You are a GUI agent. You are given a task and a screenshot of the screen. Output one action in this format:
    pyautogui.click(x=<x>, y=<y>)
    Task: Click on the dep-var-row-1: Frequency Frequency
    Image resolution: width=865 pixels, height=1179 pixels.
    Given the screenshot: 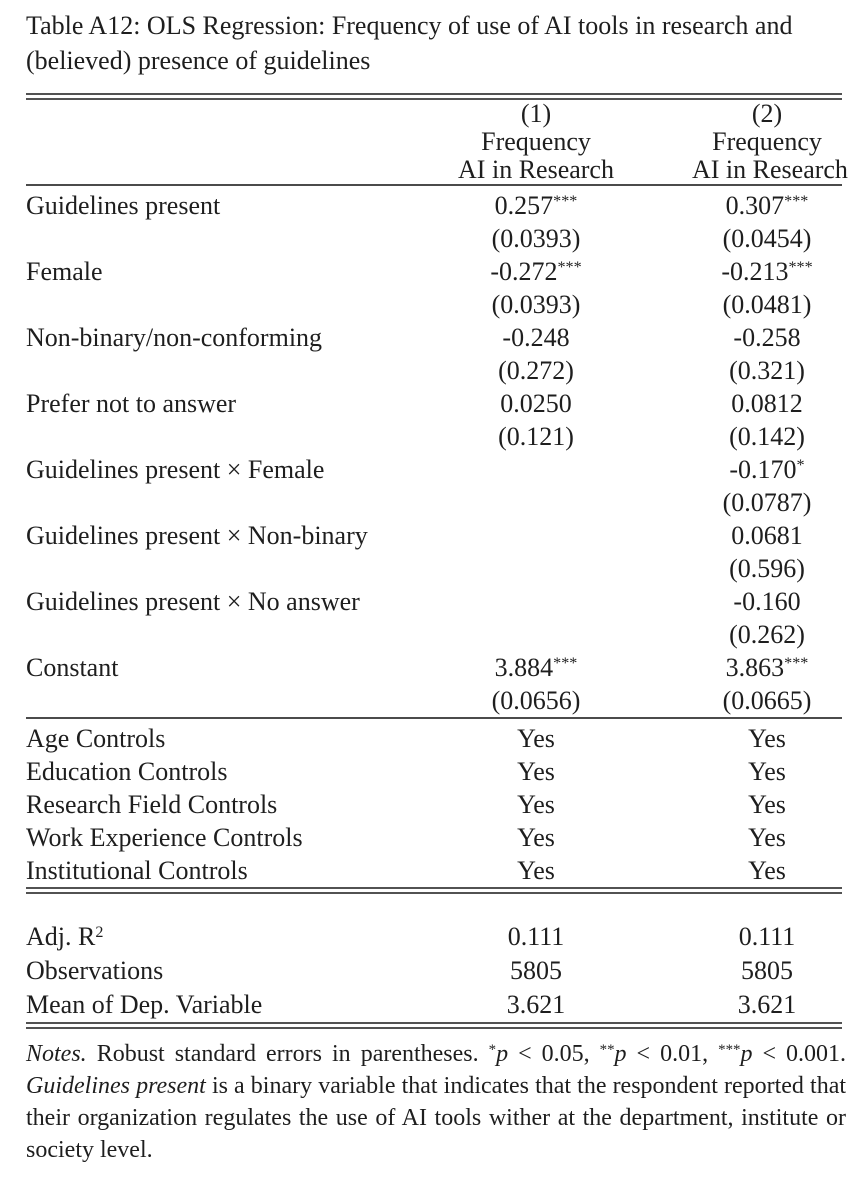 What is the action you would take?
    pyautogui.click(x=434, y=142)
    